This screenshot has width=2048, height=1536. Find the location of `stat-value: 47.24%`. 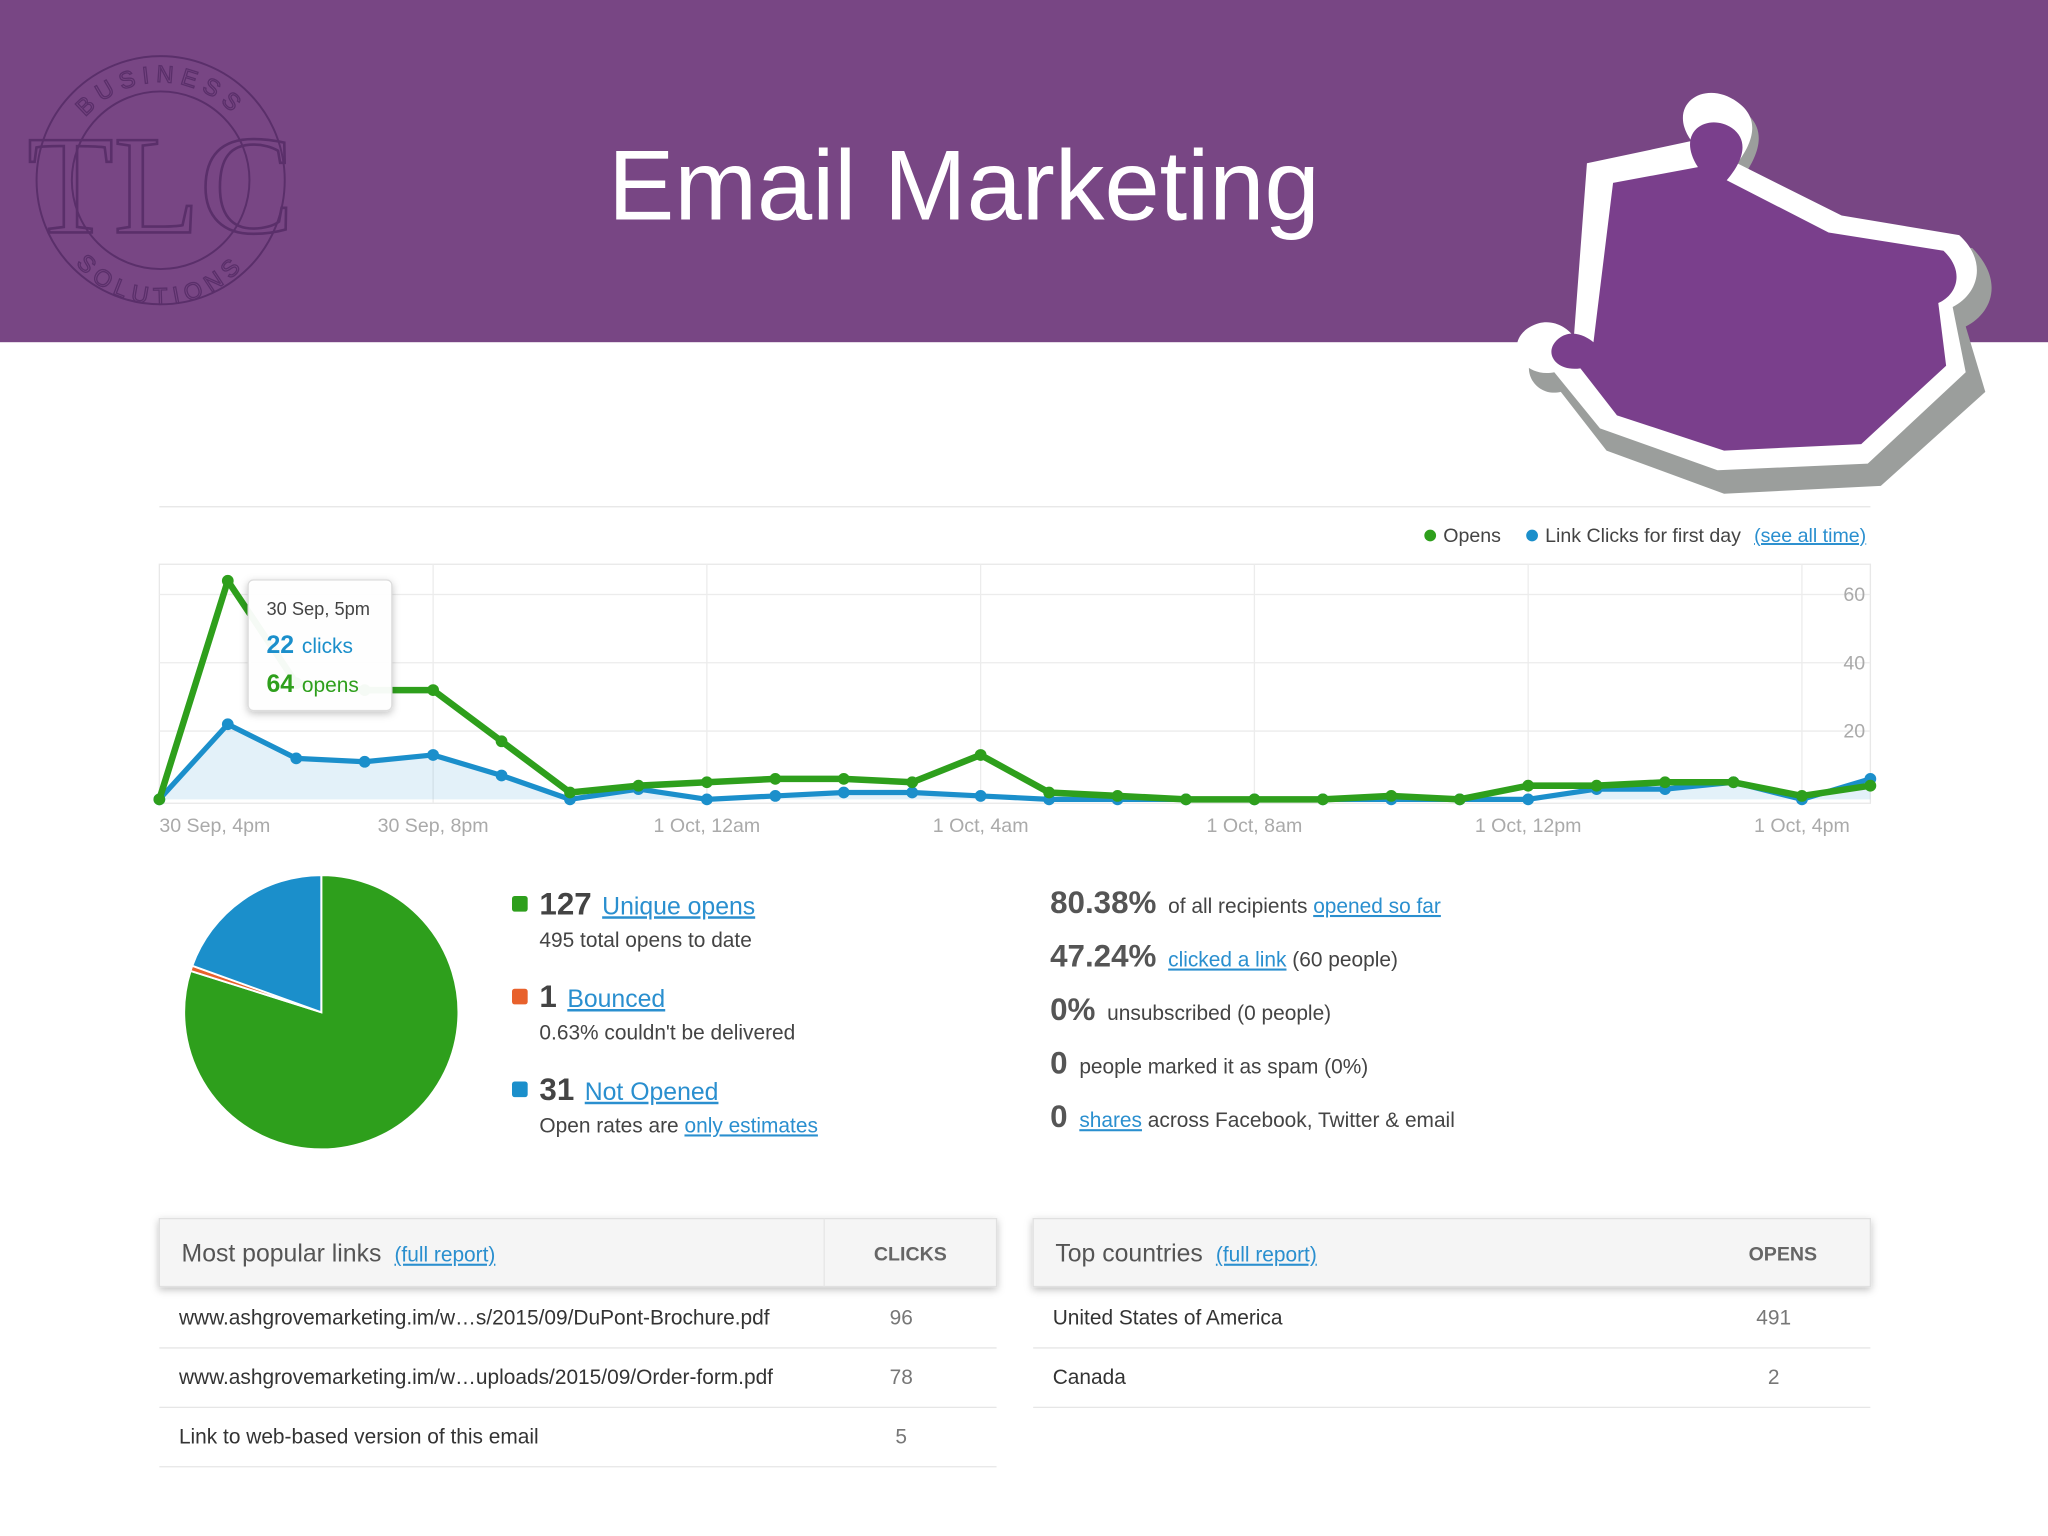

stat-value: 47.24% is located at coordinates (1103, 956).